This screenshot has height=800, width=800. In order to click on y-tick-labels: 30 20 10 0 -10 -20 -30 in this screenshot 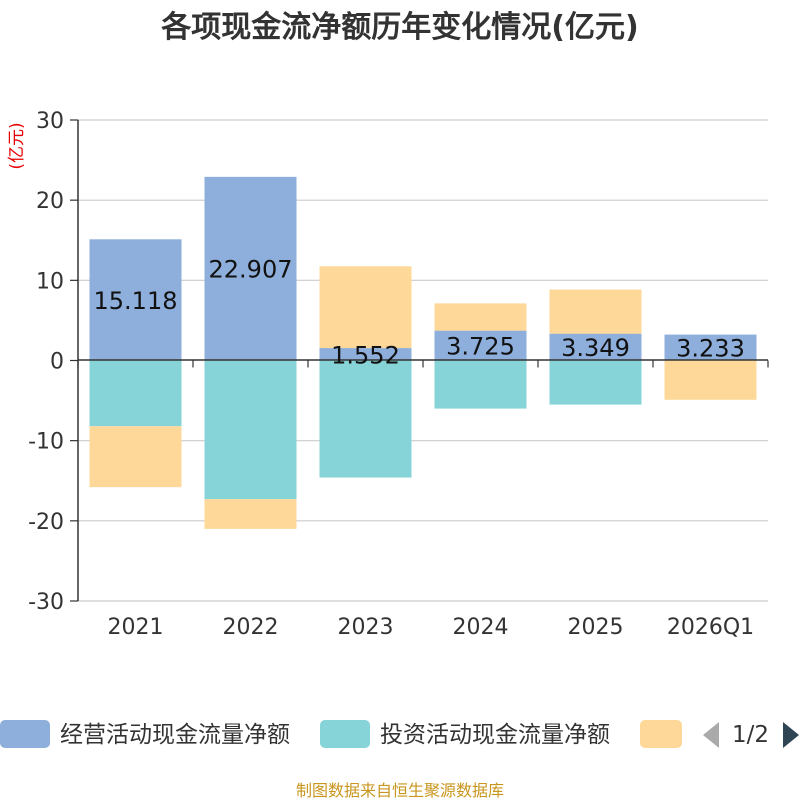, I will do `click(46, 362)`.